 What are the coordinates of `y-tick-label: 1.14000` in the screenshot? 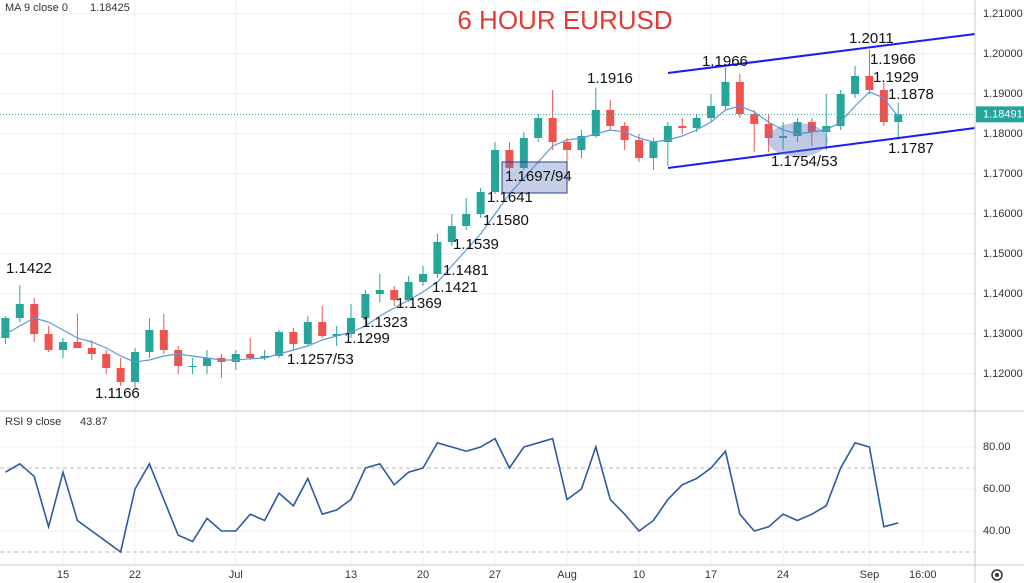 It's located at (1003, 294).